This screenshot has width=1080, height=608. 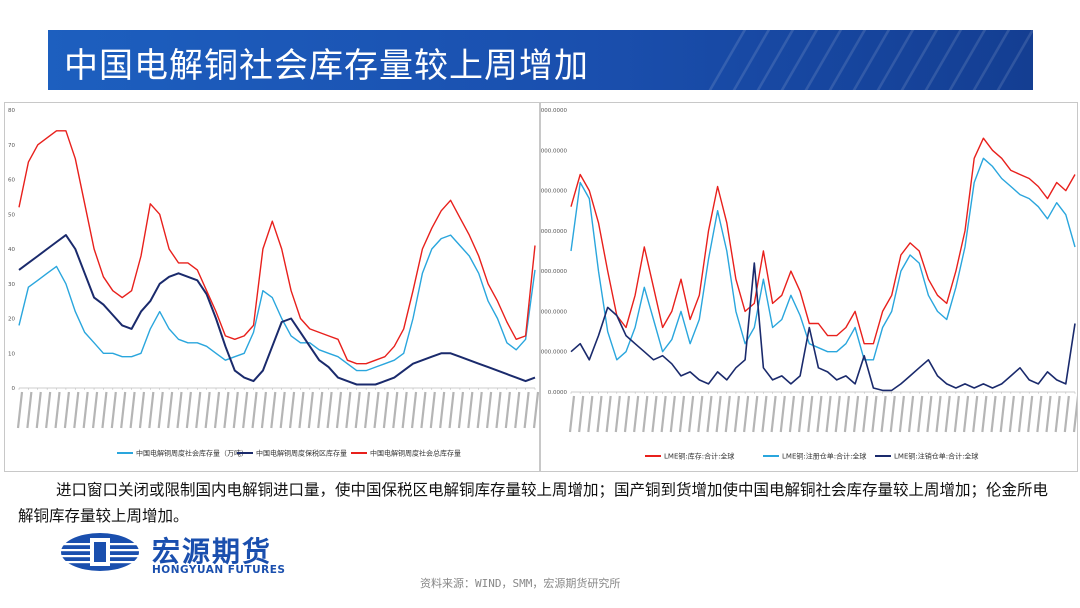 I want to click on y-tick-label: 50, so click(x=11, y=215).